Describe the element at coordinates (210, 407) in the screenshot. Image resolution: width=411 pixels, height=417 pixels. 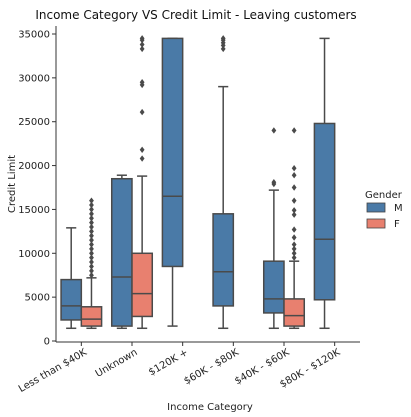
I see `x-axis-title: Income Category` at that location.